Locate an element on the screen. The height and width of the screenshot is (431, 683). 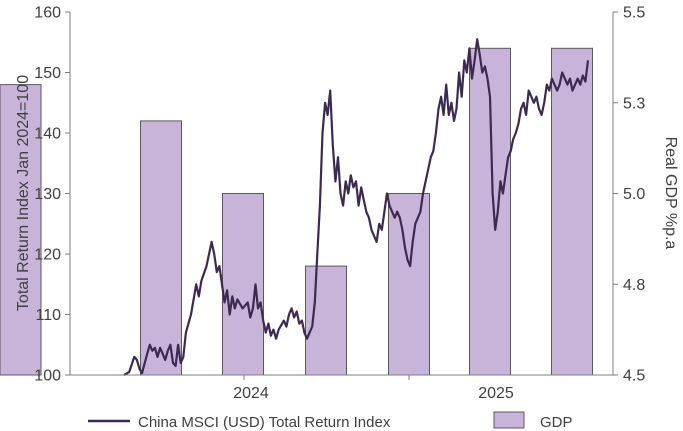
legend-bar-swatch is located at coordinates (509, 420).